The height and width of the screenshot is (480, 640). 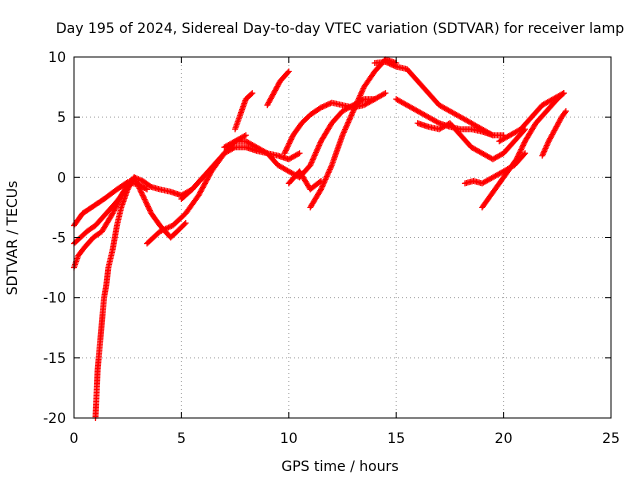 What do you see at coordinates (611, 439) in the screenshot?
I see `x-tick-label: 25` at bounding box center [611, 439].